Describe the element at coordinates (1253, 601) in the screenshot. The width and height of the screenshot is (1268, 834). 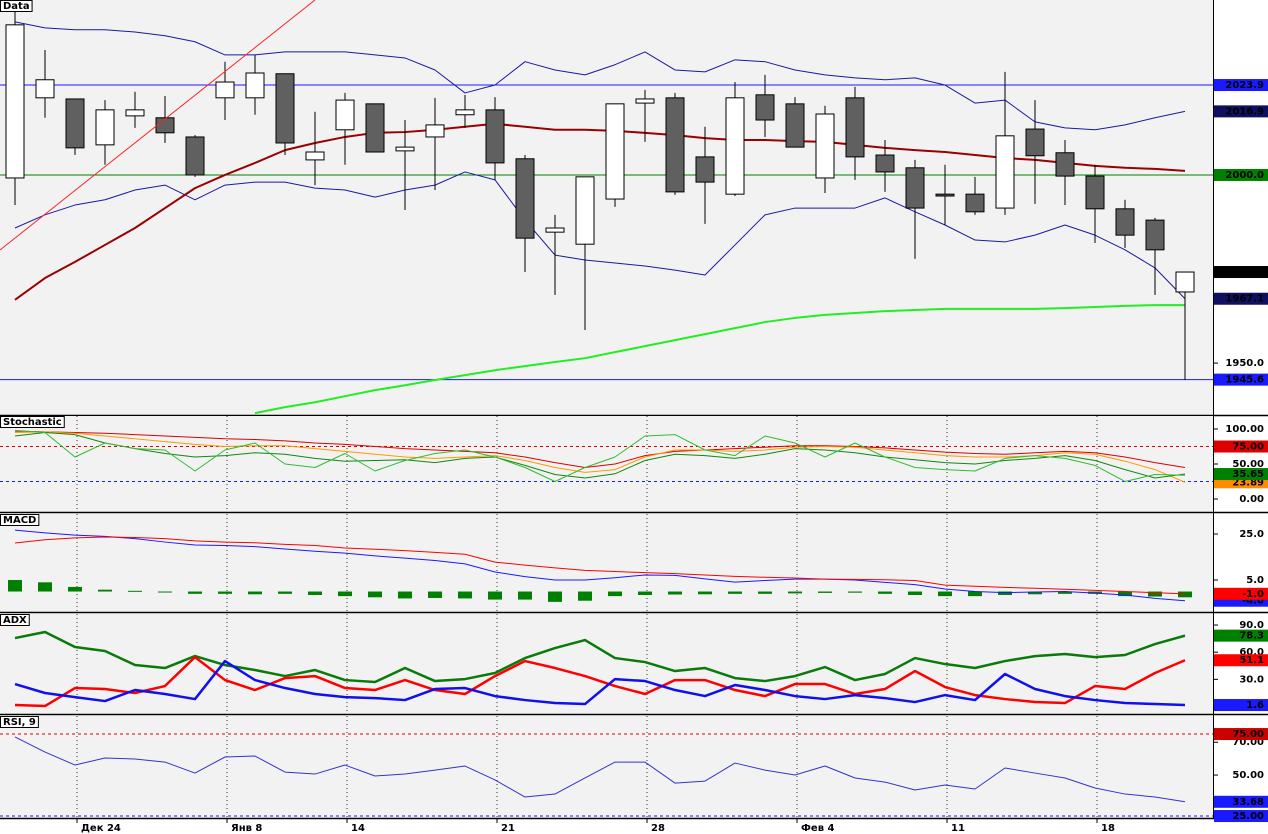
I see `value-tag-label: -4.0` at that location.